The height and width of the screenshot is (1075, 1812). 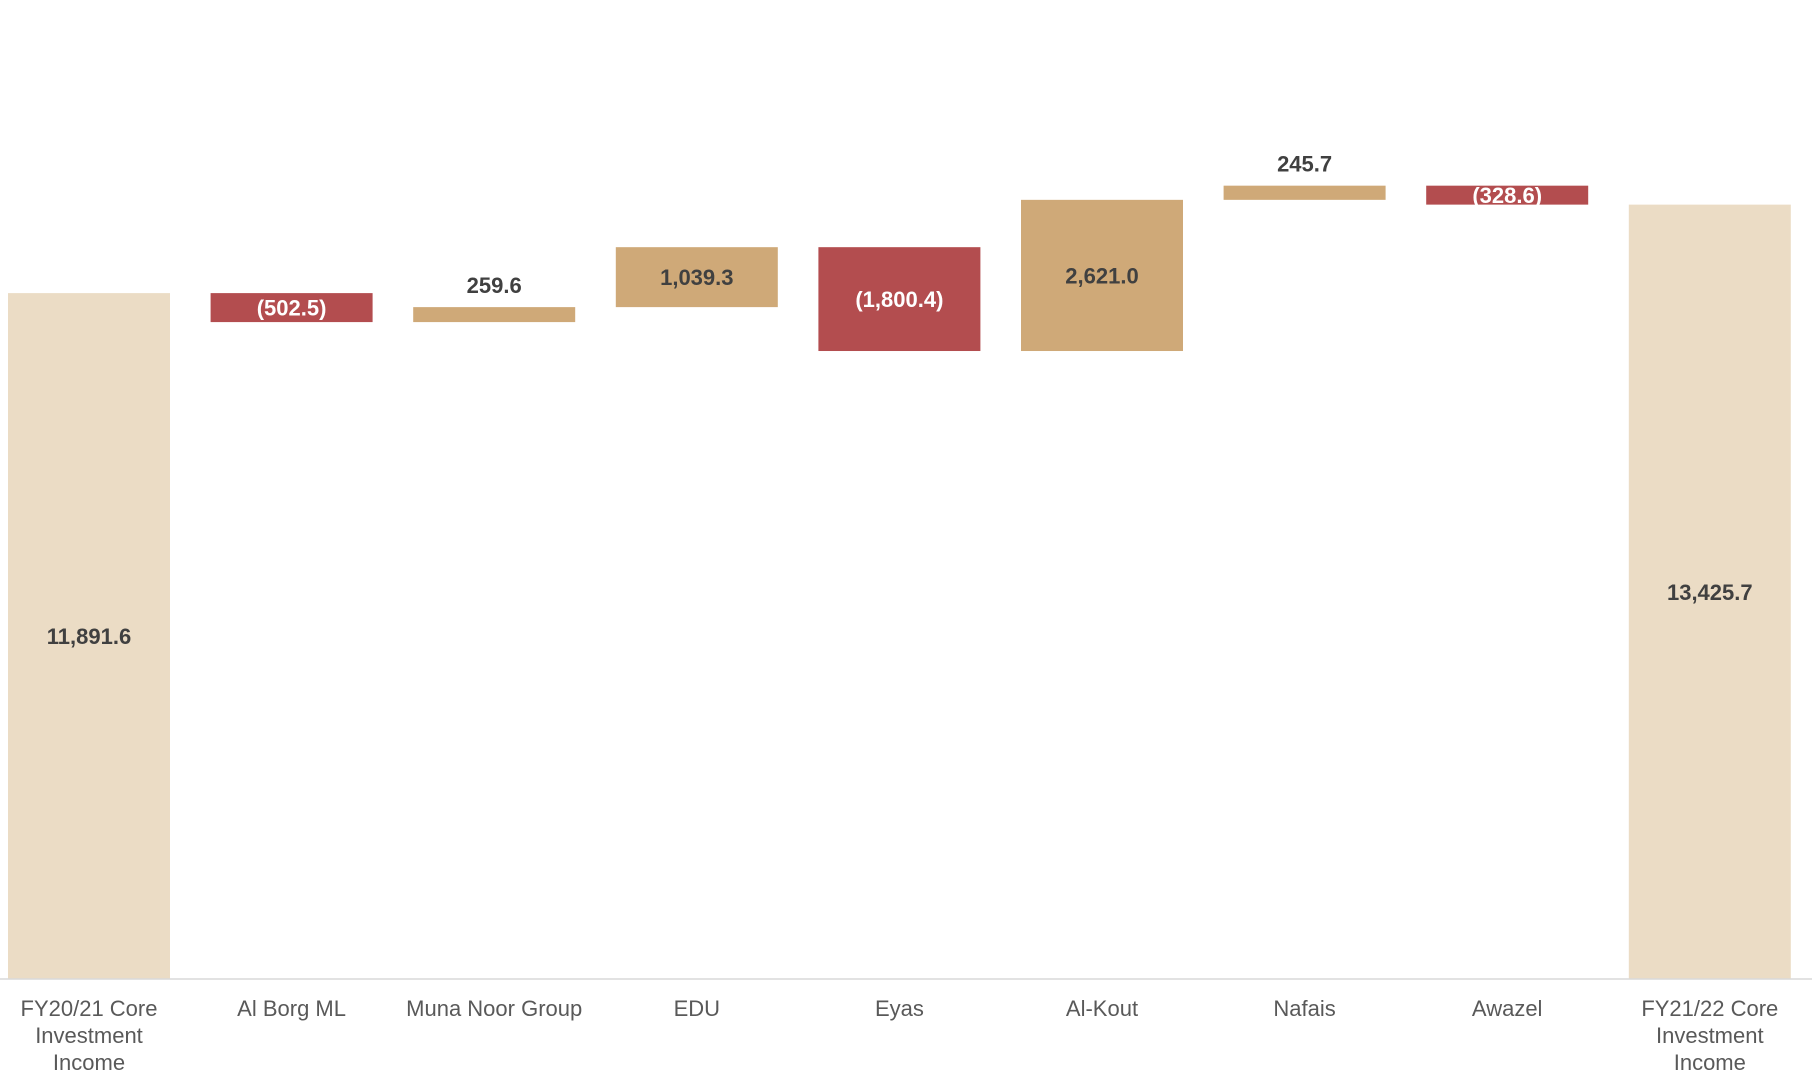 I want to click on bar-al-borg-ml, so click(x=291, y=308).